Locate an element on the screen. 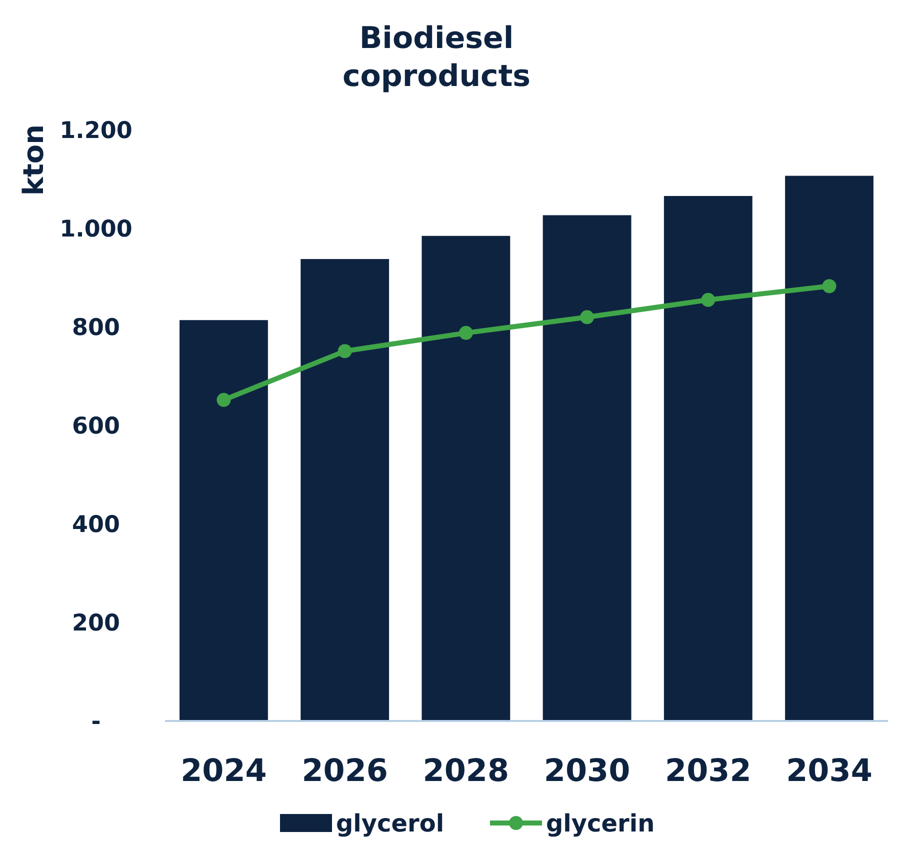 The width and height of the screenshot is (899, 850). y-tick-label: - is located at coordinates (96, 722).